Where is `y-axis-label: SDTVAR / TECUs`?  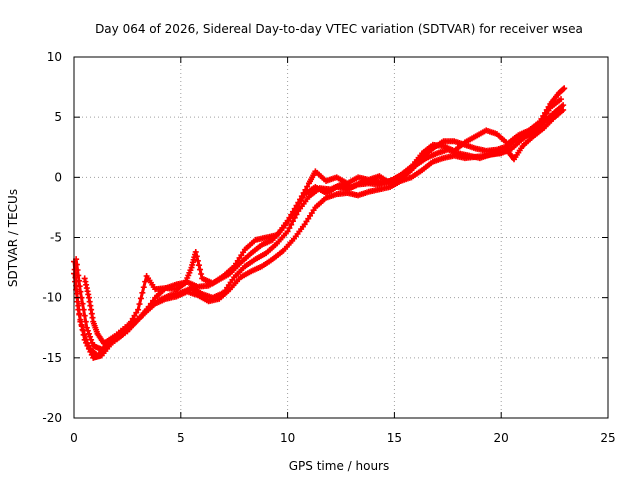 y-axis-label: SDTVAR / TECUs is located at coordinates (13, 238).